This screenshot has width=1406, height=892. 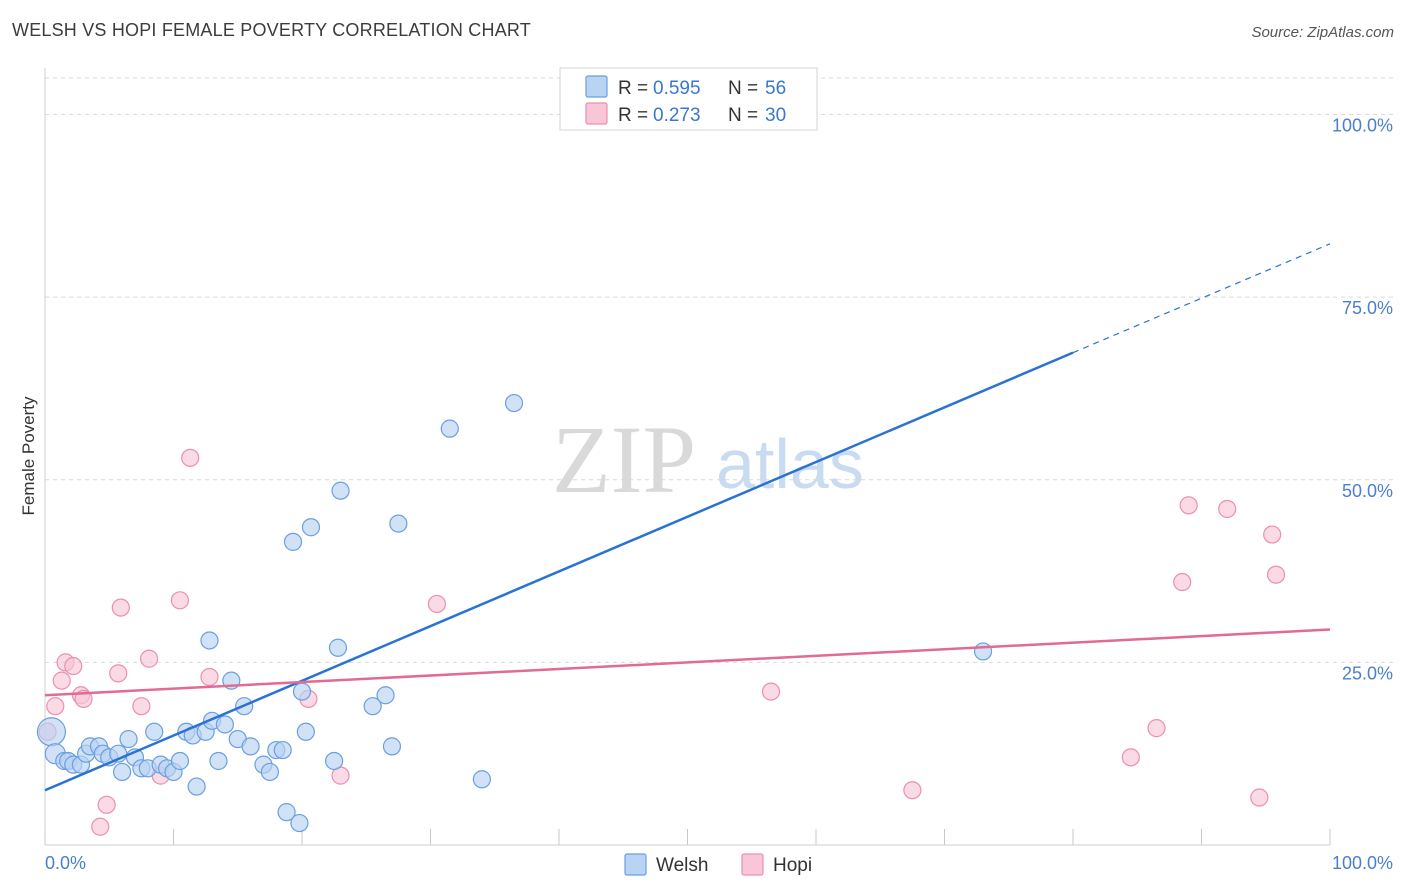 What do you see at coordinates (775, 88) in the screenshot?
I see `legend-welsh-n-value: 56` at bounding box center [775, 88].